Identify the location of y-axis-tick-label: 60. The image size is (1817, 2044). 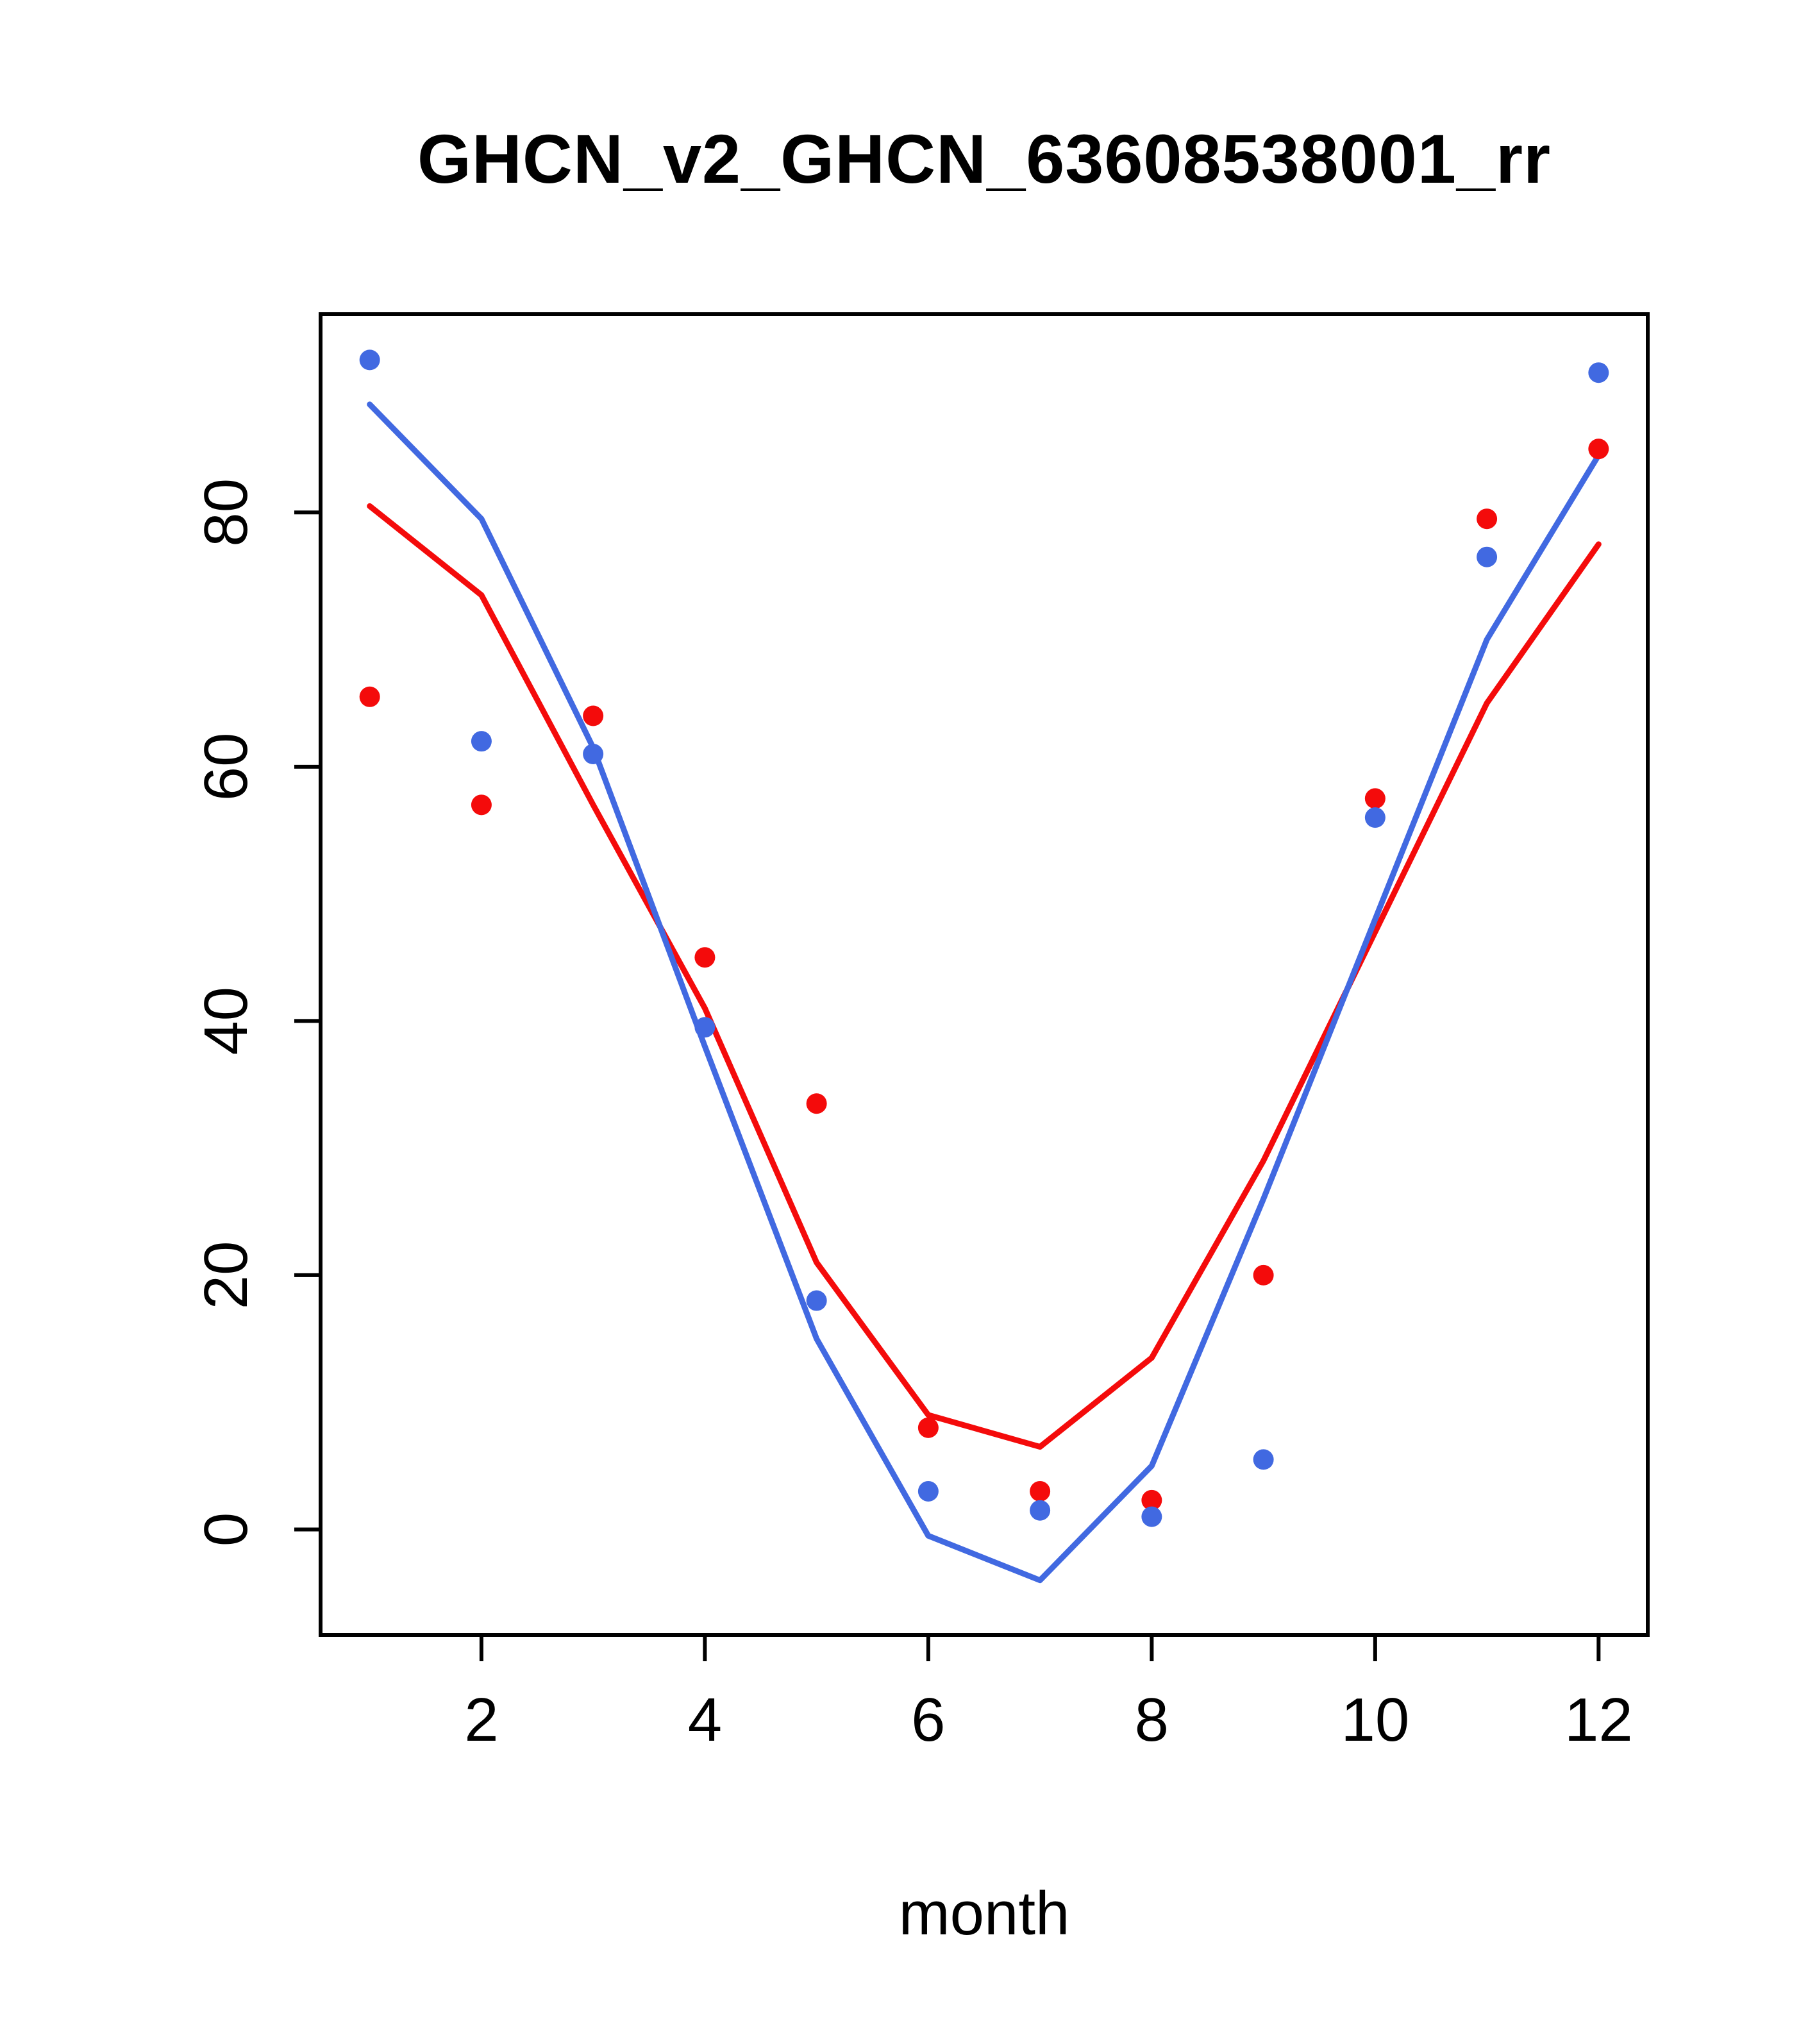
(226, 766).